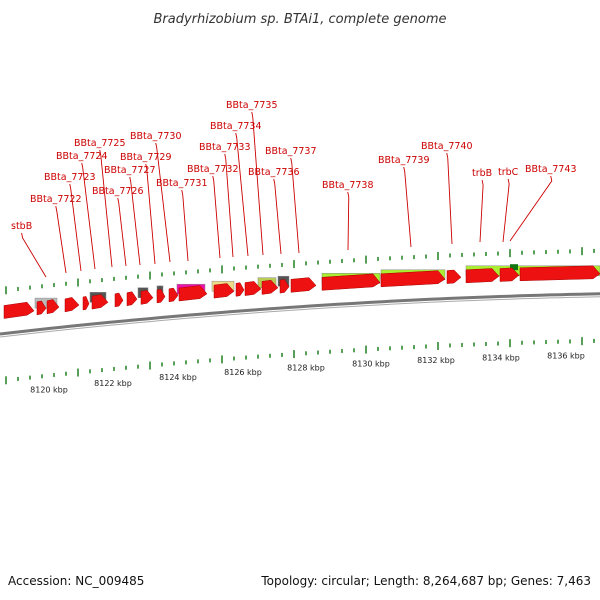 This screenshot has height=600, width=600. Describe the element at coordinates (113, 383) in the screenshot. I see `axis-label: 8122 kbp` at that location.